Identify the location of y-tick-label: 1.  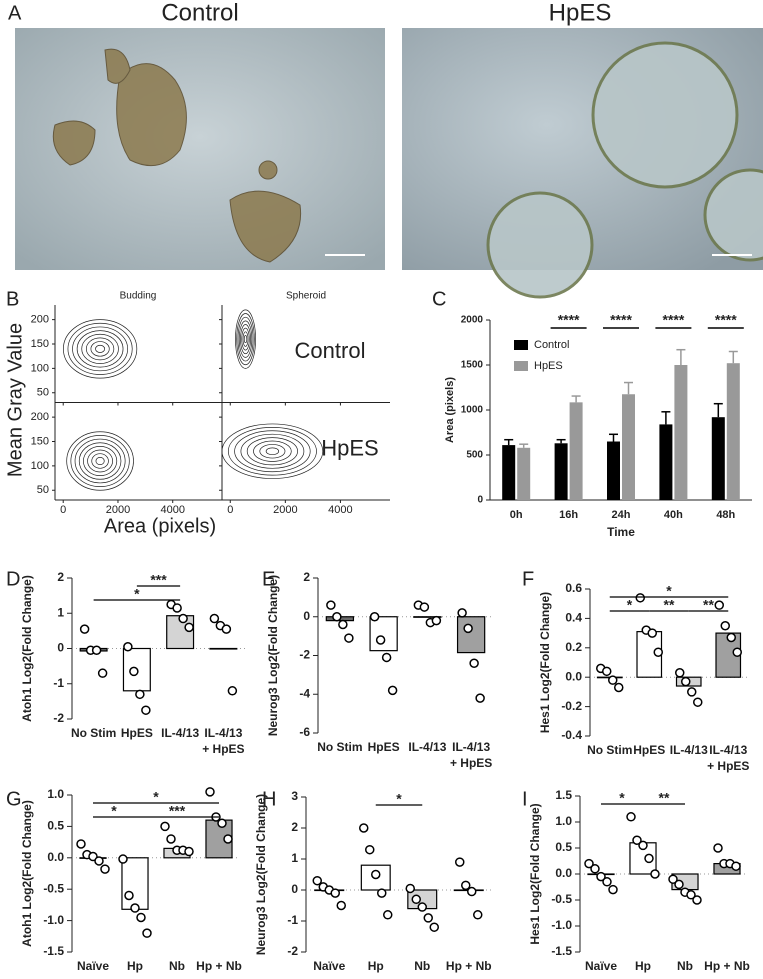
(294, 858).